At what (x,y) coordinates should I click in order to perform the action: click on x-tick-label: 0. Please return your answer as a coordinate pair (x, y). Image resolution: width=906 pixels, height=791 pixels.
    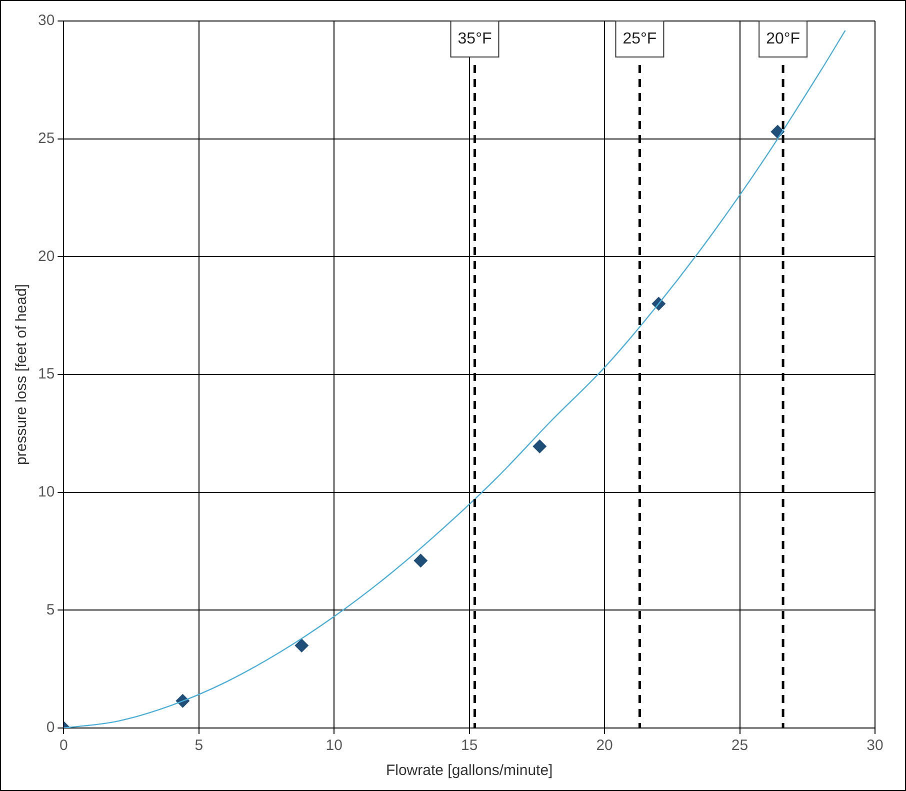
    Looking at the image, I should click on (64, 745).